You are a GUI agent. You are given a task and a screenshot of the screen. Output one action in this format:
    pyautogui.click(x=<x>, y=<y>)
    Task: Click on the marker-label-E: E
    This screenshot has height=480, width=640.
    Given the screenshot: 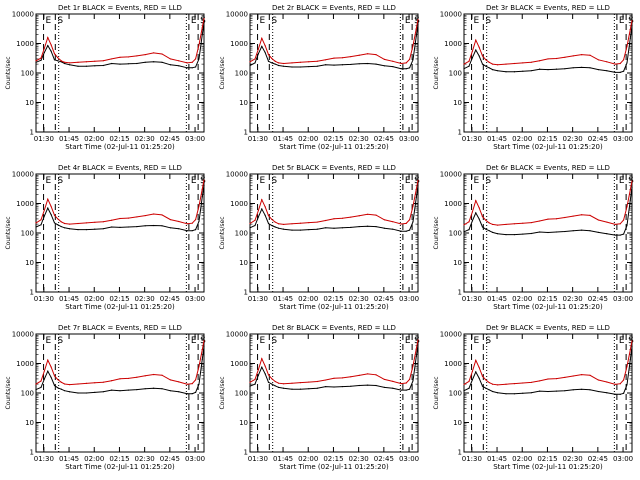 What is the action you would take?
    pyautogui.click(x=263, y=181)
    